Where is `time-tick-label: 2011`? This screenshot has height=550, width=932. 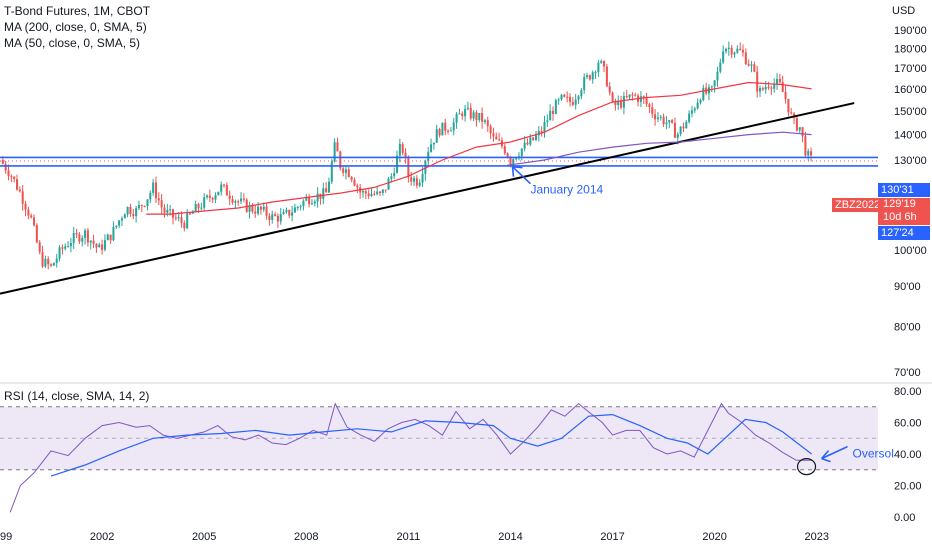
time-tick-label: 2011 is located at coordinates (409, 537).